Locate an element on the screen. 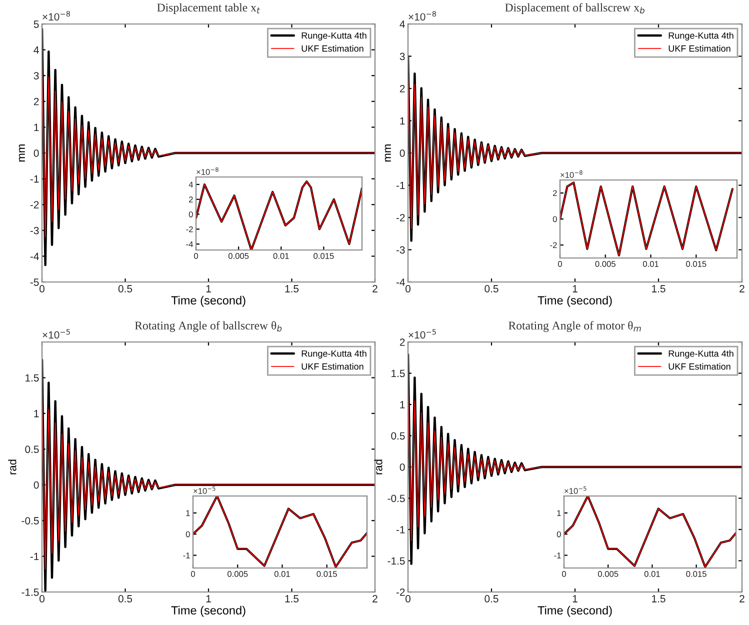 This screenshot has width=749, height=625. chart-title: Rotating Angle of ballscrew θ$_{b}$ is located at coordinates (208, 326).